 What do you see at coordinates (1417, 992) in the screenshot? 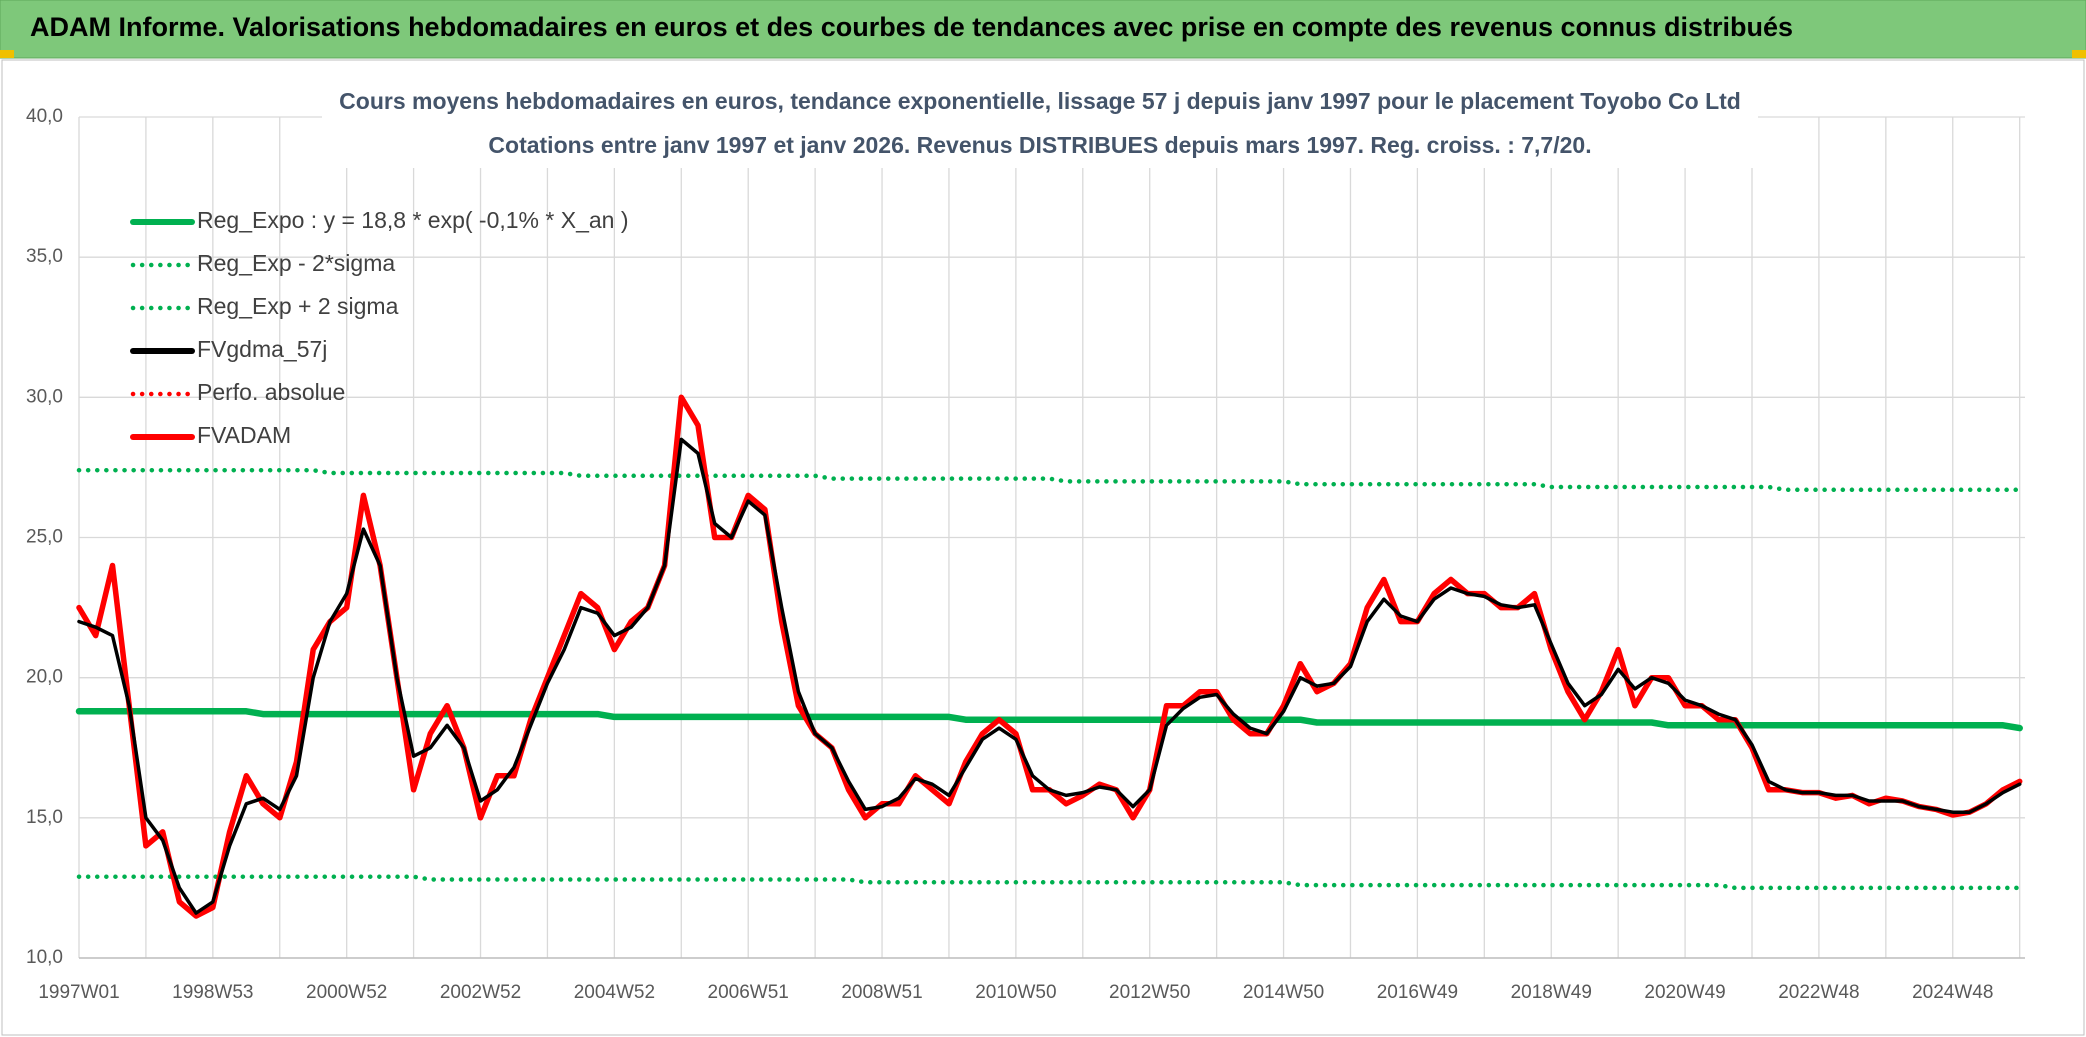
I see `x-tick-label: 2016W49` at bounding box center [1417, 992].